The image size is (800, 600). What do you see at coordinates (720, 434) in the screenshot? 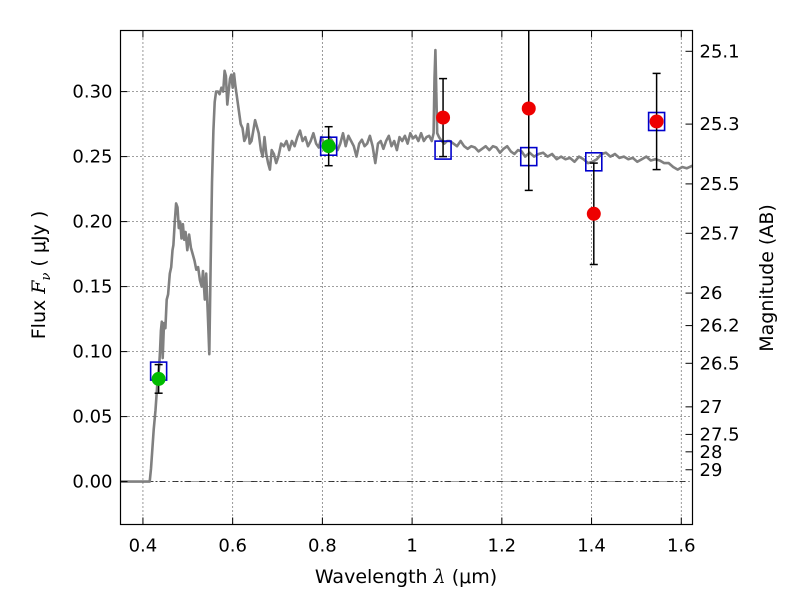
I see `right-tick-label: 27.5` at bounding box center [720, 434].